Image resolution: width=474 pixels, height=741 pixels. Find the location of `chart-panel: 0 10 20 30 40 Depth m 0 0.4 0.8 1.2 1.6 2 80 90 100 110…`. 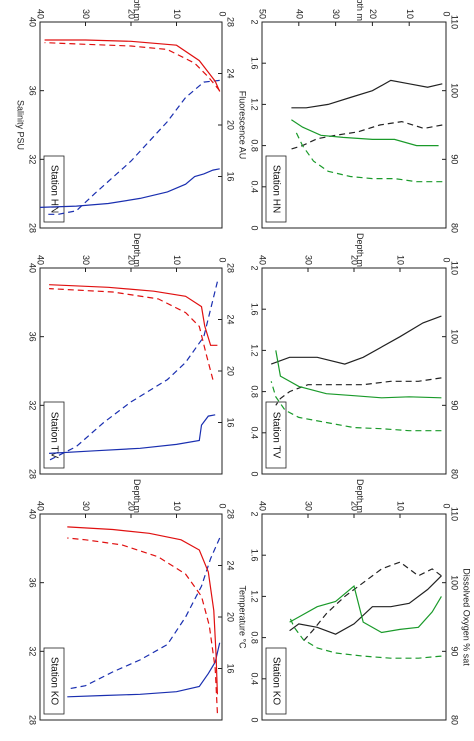

chart-panel: 0 10 20 30 40 Depth m 0 0.4 0.8 1.2 1.6 2 80 90 100 110… is located at coordinates (355, 356).